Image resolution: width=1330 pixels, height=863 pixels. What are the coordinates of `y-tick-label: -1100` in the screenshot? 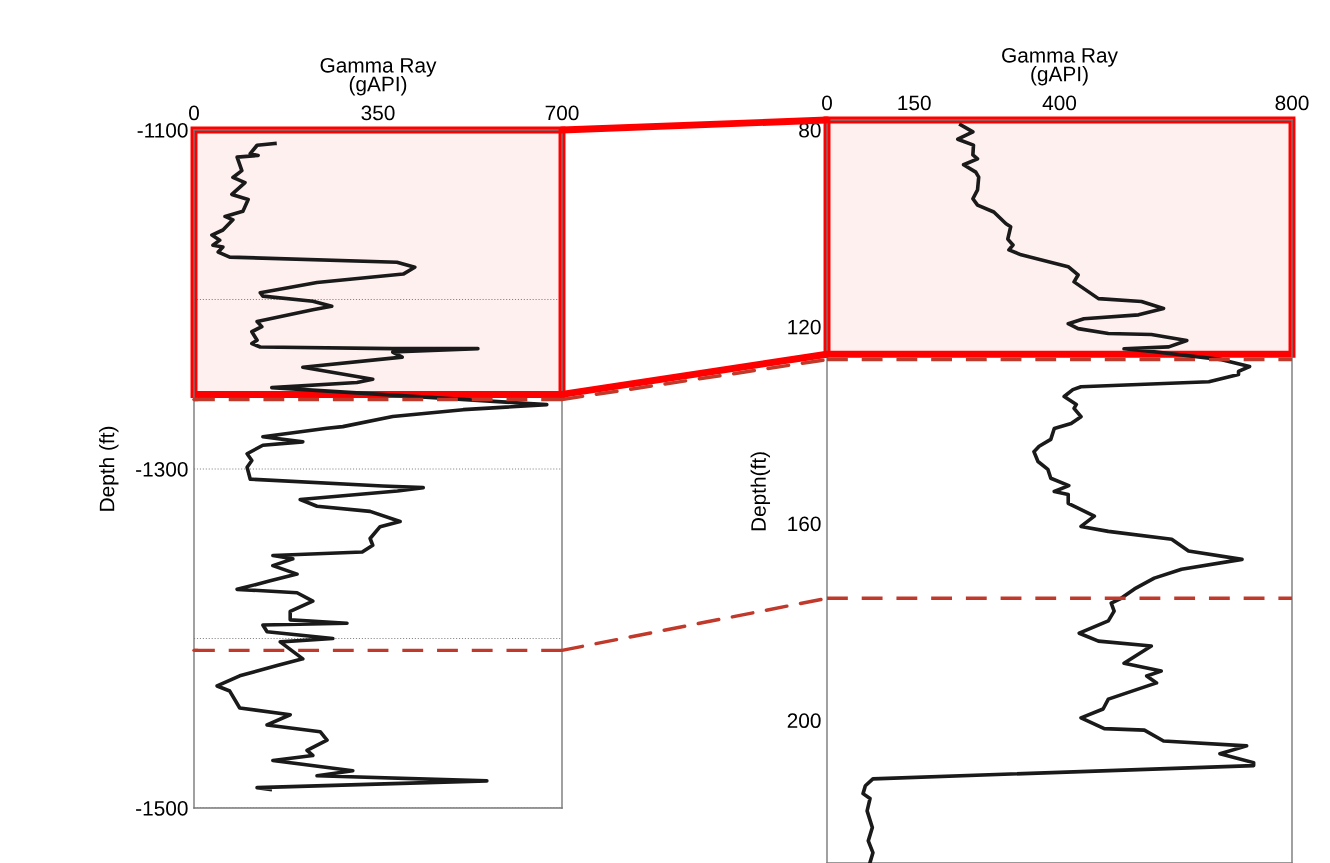 It's located at (162, 130).